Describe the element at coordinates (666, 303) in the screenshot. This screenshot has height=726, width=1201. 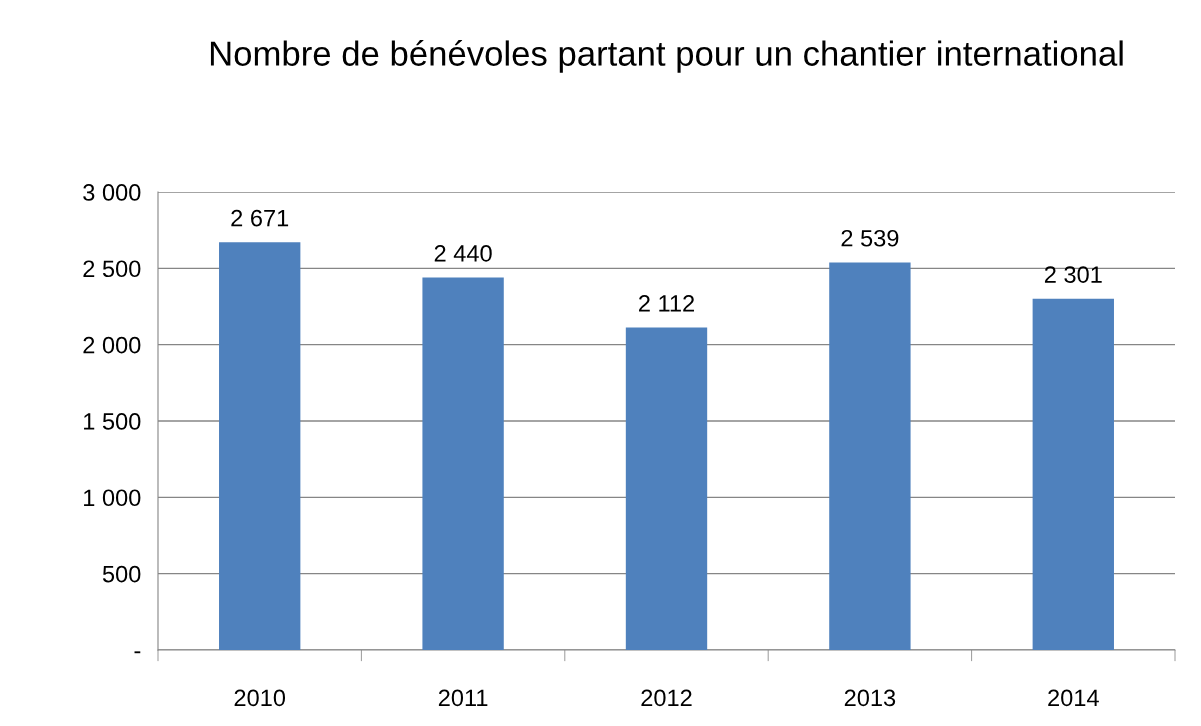
I see `data-label: 2 112` at that location.